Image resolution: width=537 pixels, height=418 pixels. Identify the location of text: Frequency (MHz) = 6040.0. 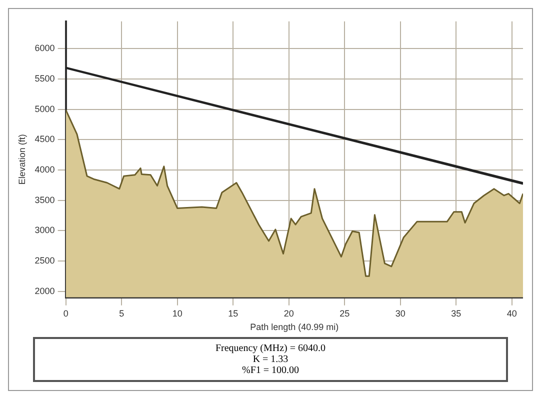
(270, 348).